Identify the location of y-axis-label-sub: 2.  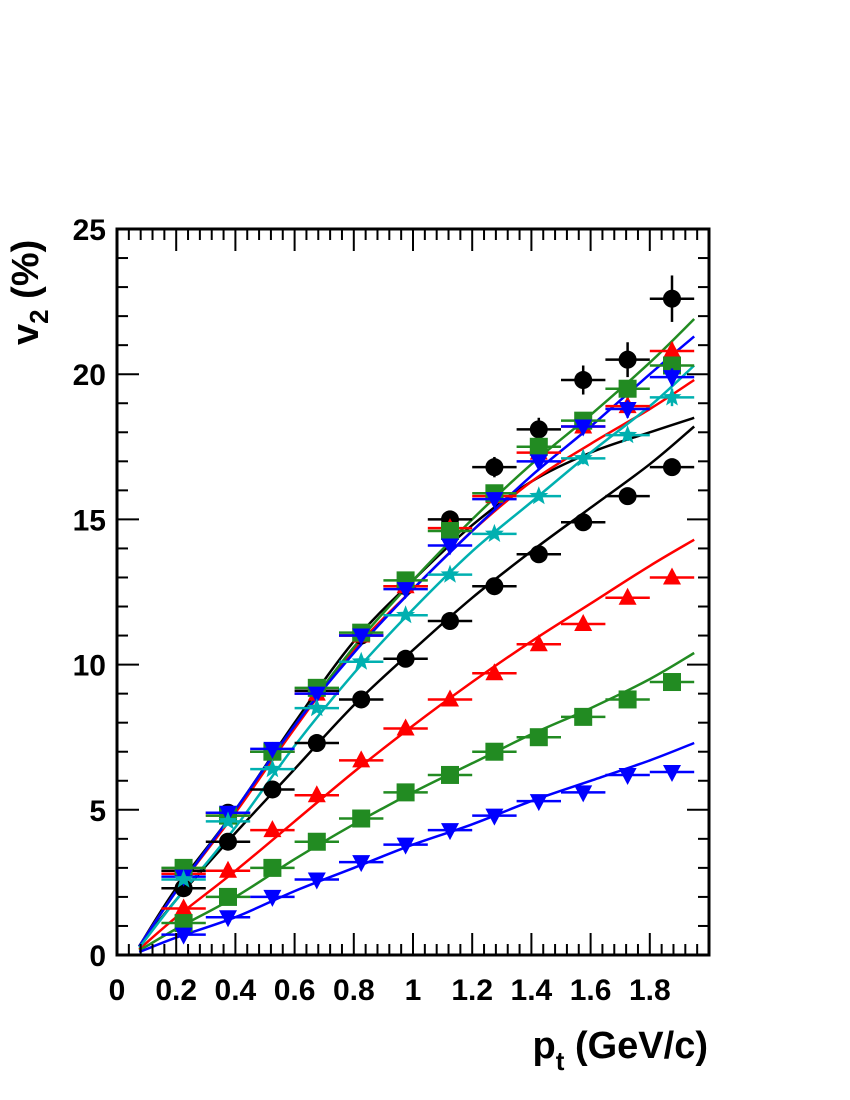
(39, 316).